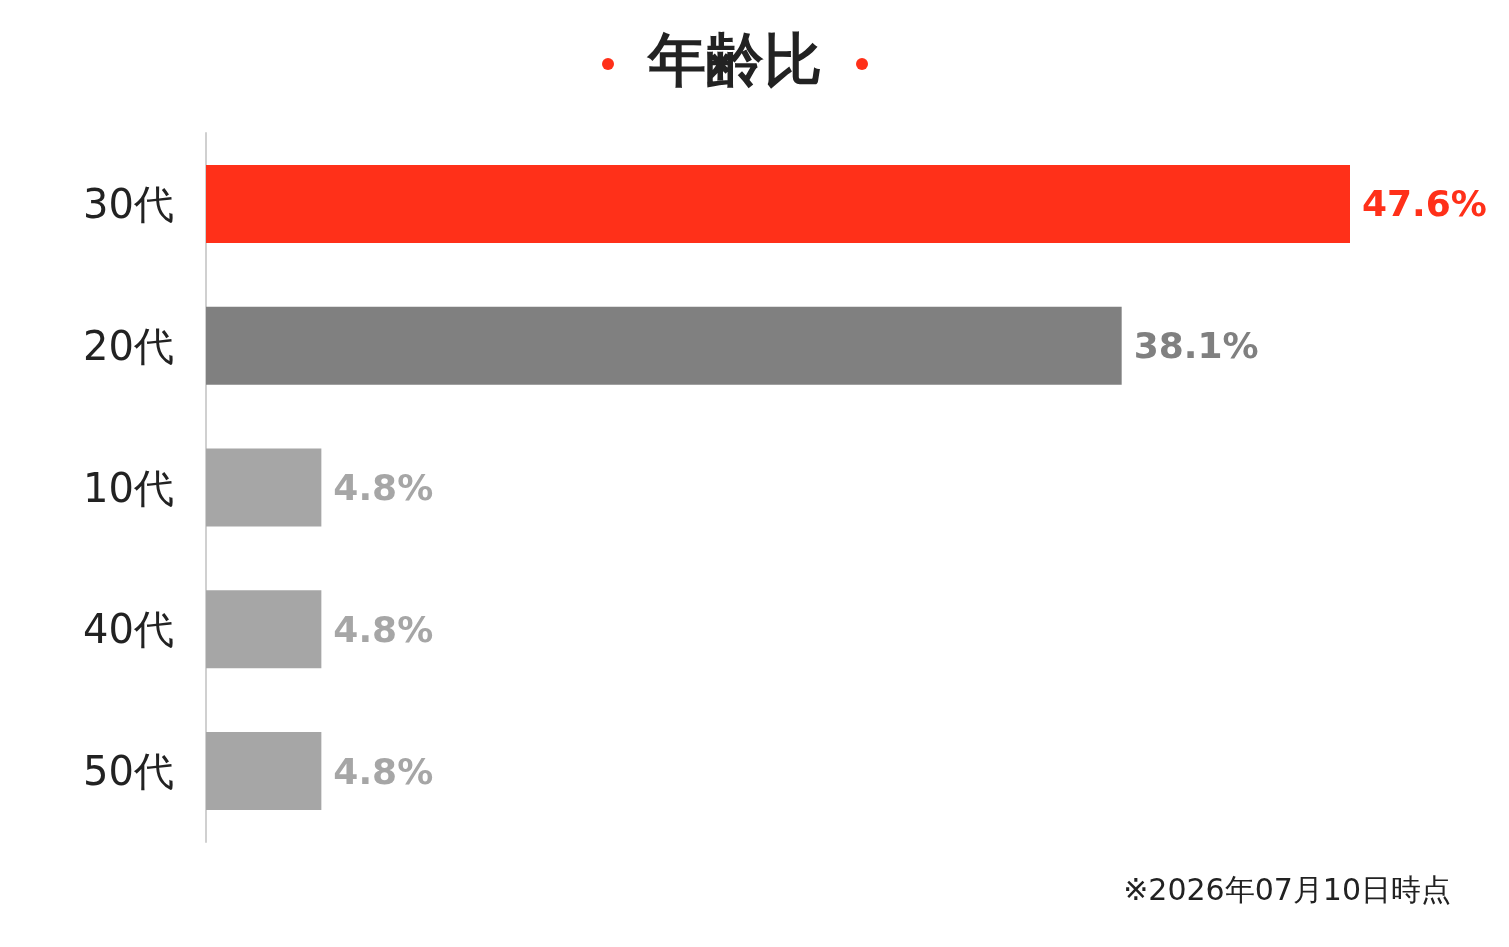 Image resolution: width=1509 pixels, height=947 pixels. What do you see at coordinates (128, 203) in the screenshot?
I see `y-tick-label: 30代` at bounding box center [128, 203].